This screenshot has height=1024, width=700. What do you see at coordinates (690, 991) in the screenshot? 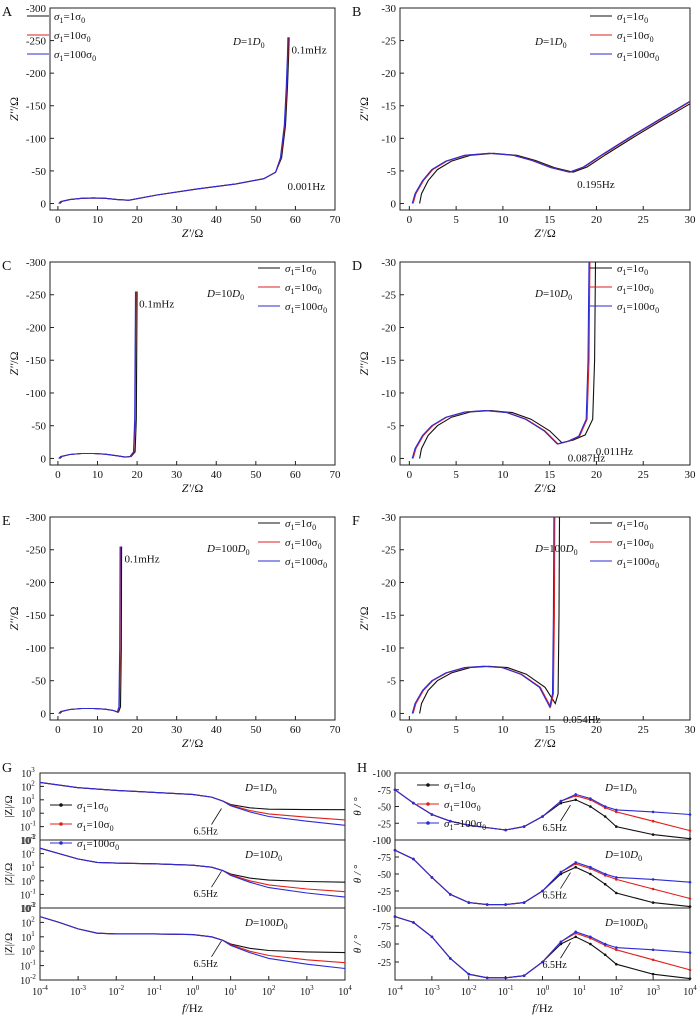
I see `x-tick-label: 10⁴` at bounding box center [690, 991].